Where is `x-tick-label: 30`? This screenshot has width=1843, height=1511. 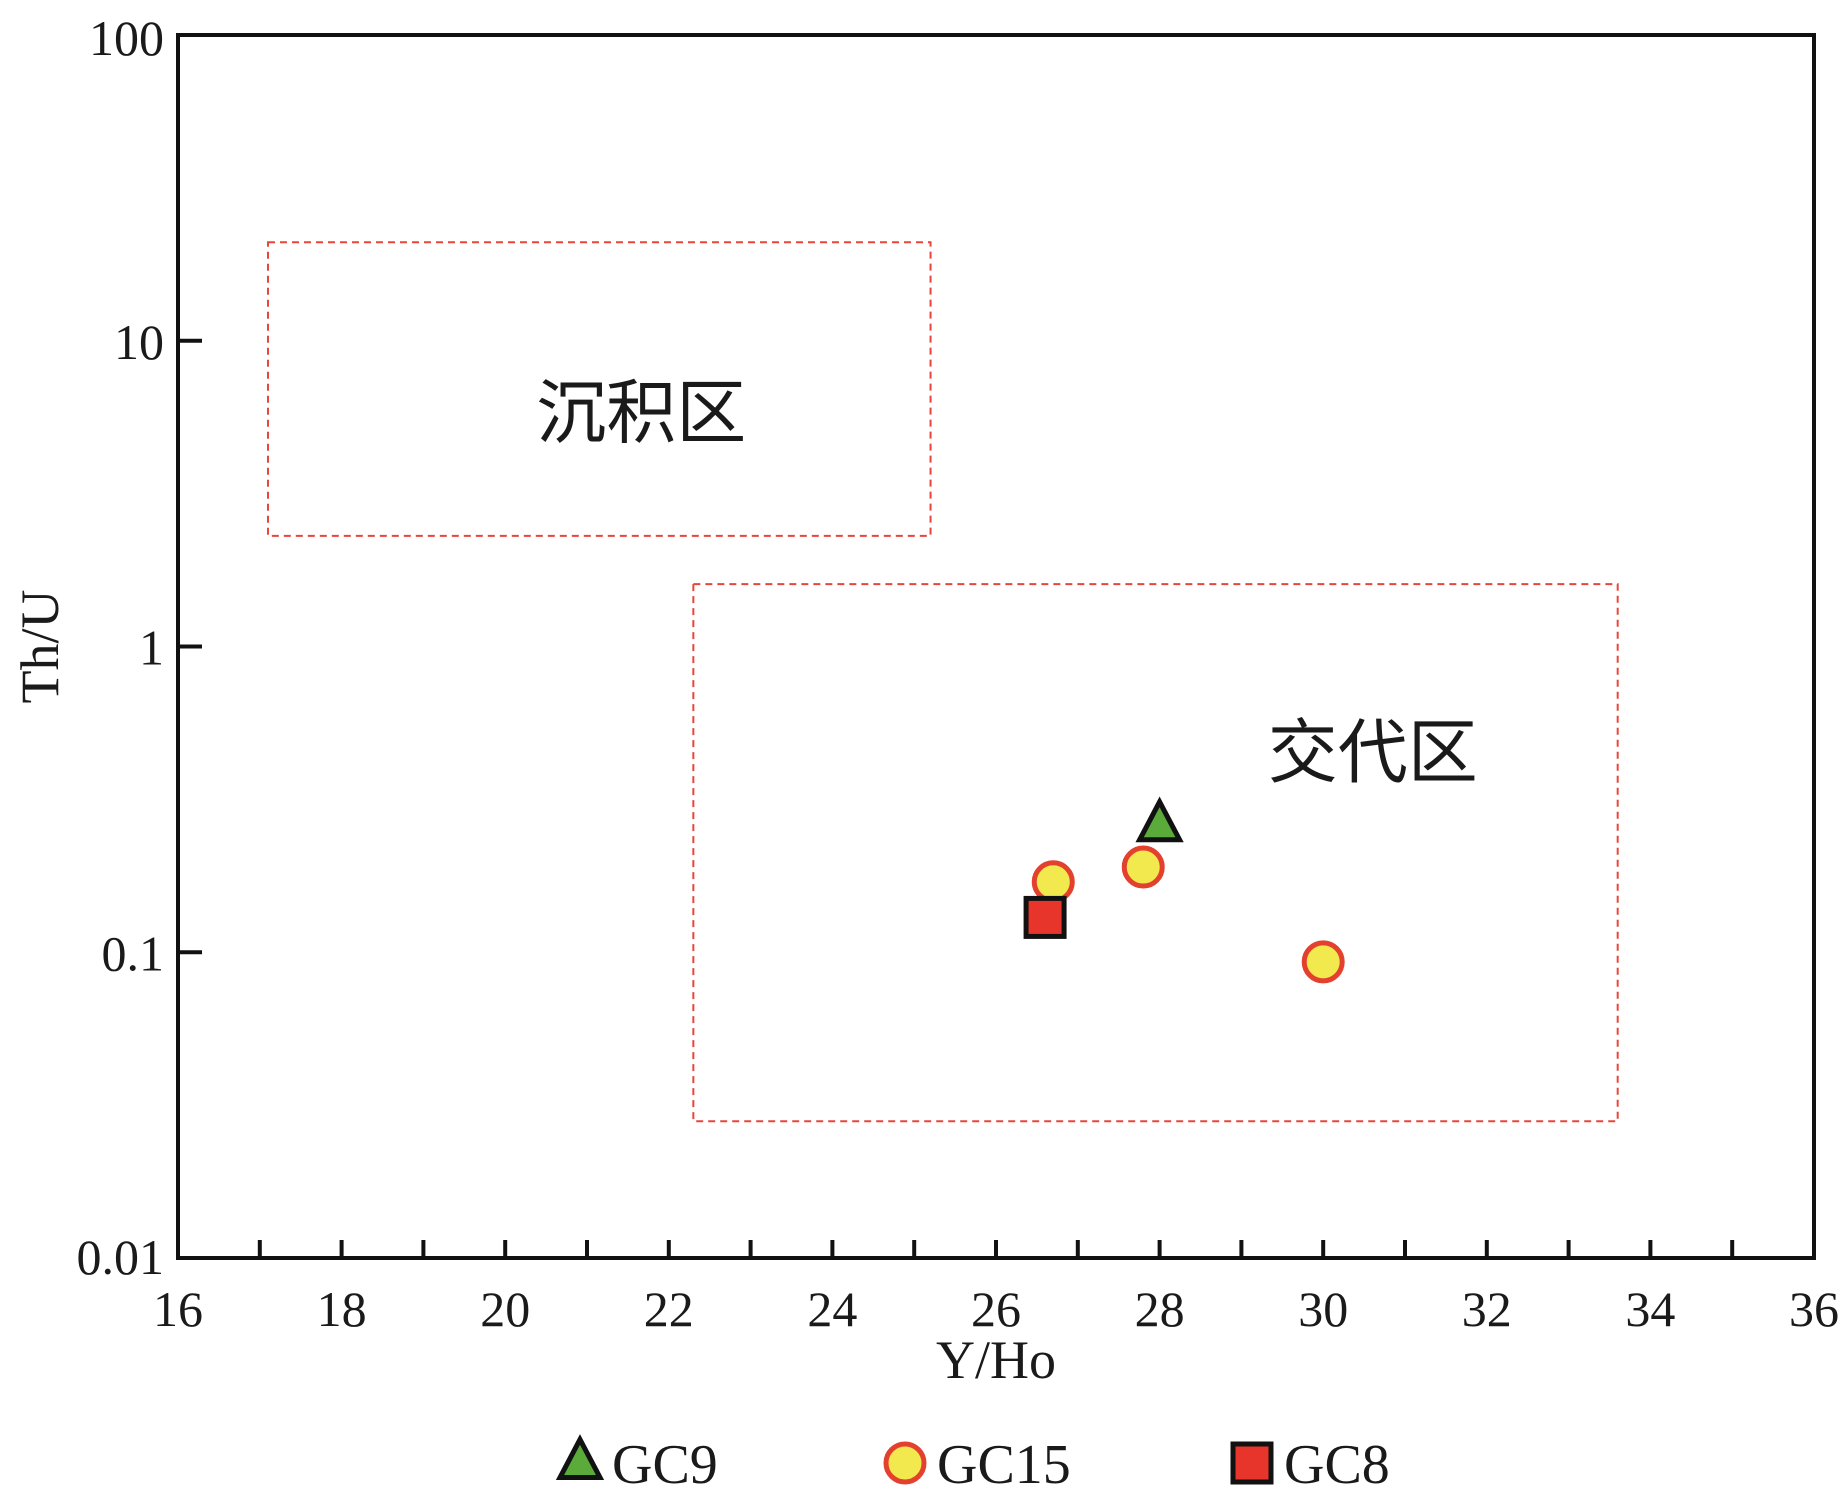 x-tick-label: 30 is located at coordinates (1323, 1309).